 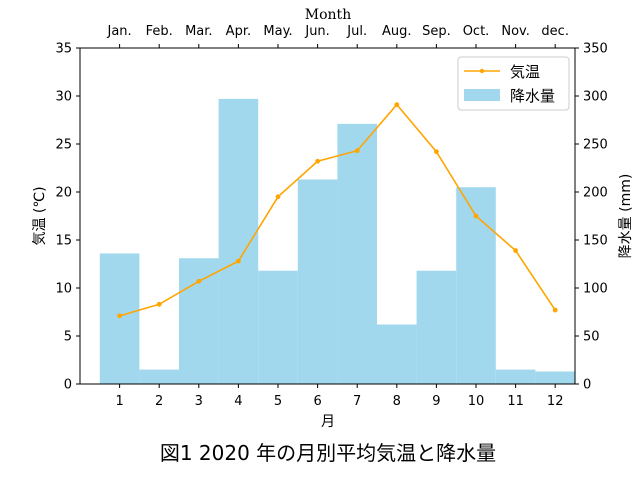 I want to click on top-tick-label: May., so click(x=277, y=31).